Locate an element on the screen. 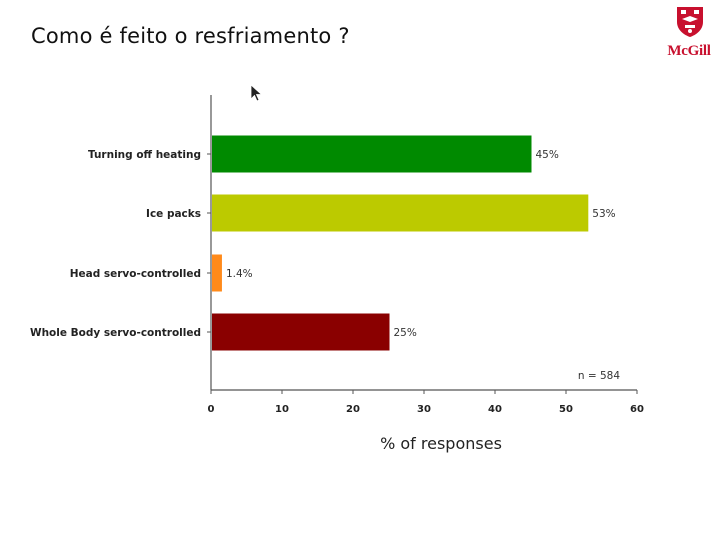 This screenshot has width=720, height=540. bar-value-label: 53% is located at coordinates (603, 214).